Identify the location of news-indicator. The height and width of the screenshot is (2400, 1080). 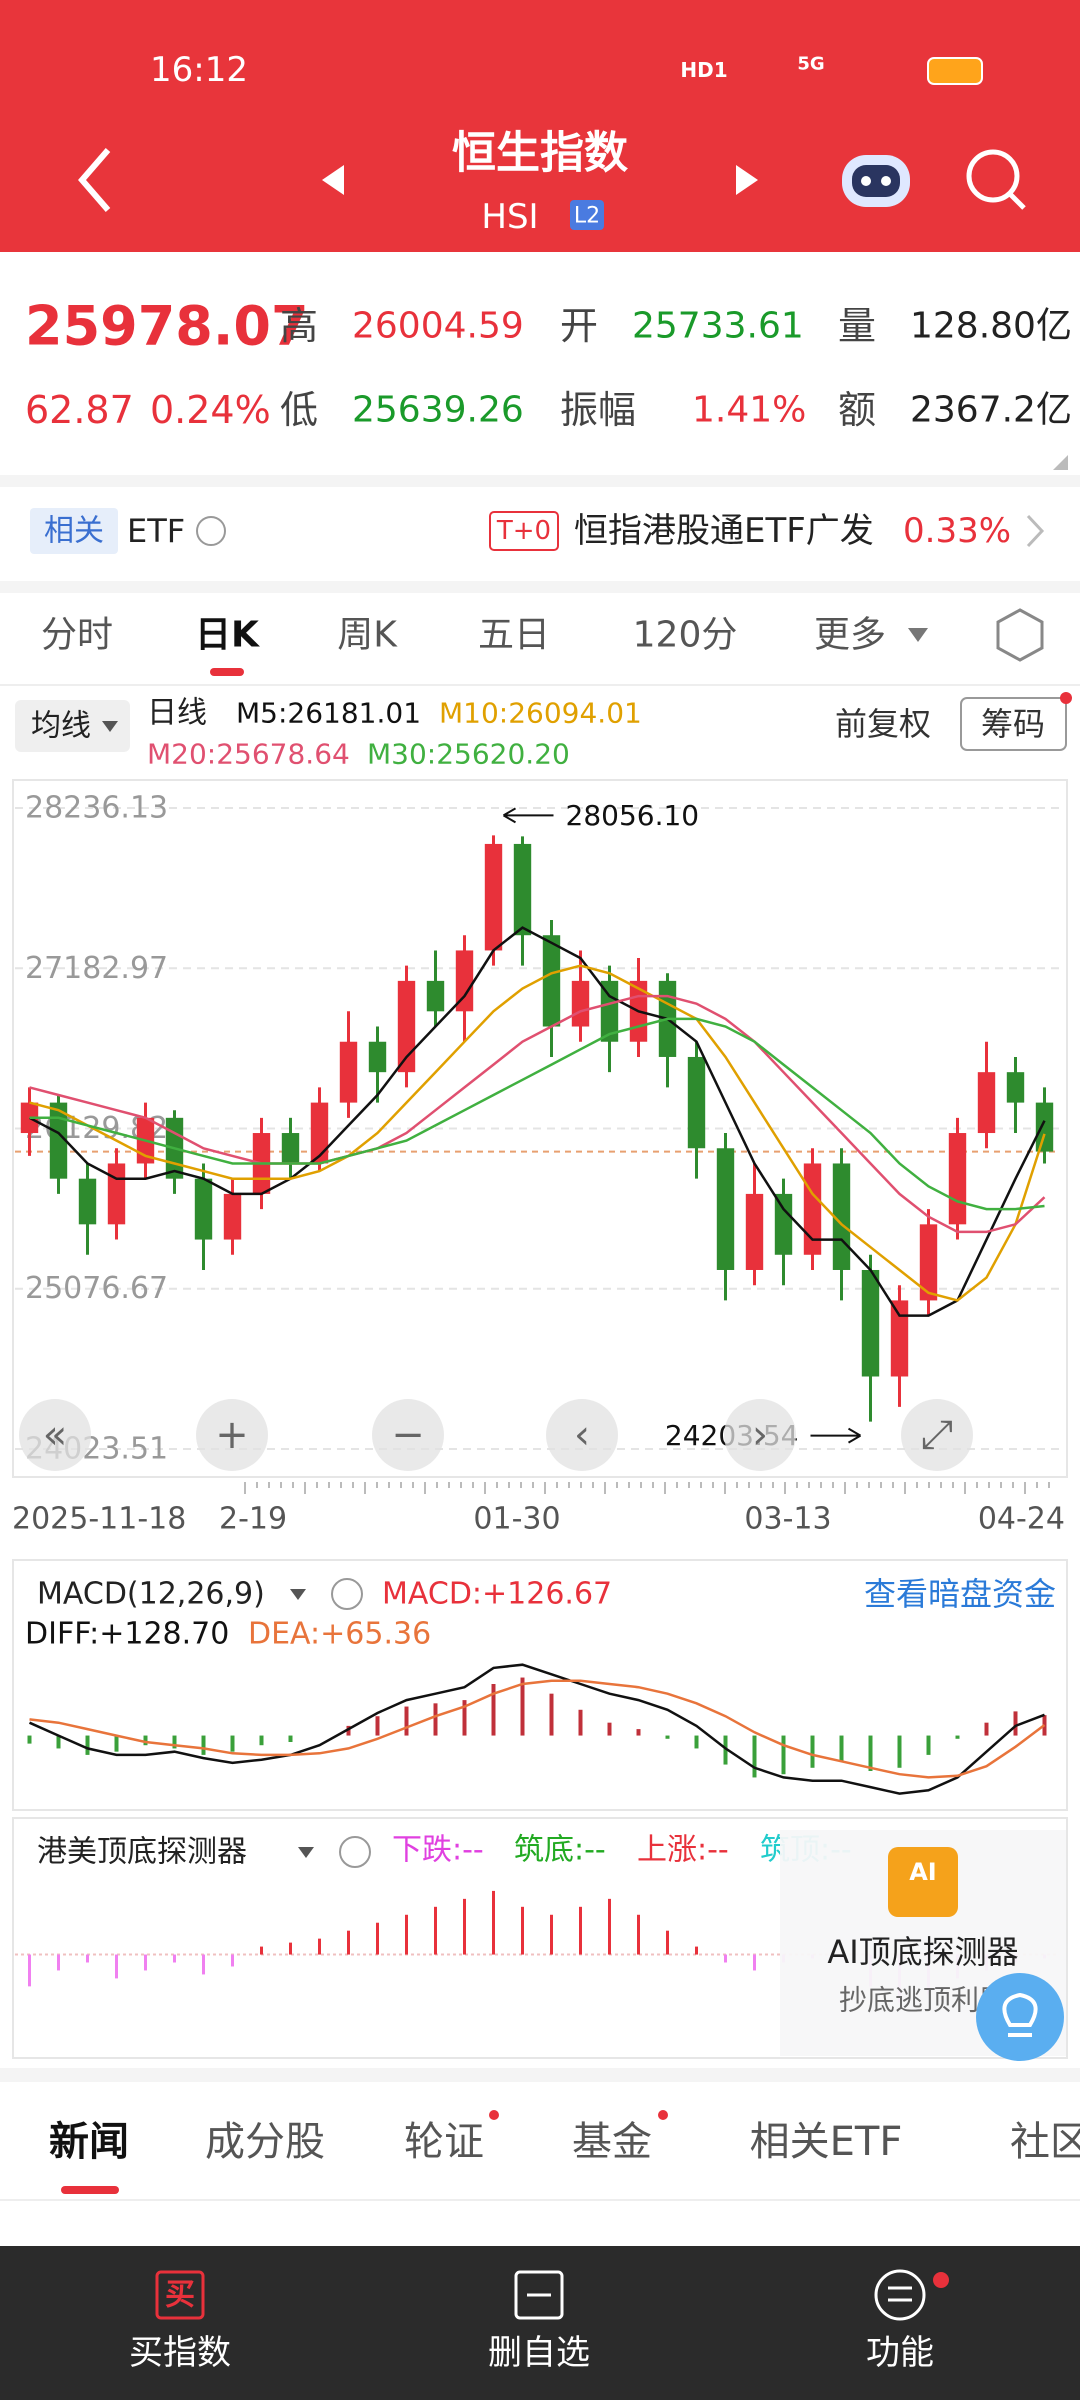
(90, 2190).